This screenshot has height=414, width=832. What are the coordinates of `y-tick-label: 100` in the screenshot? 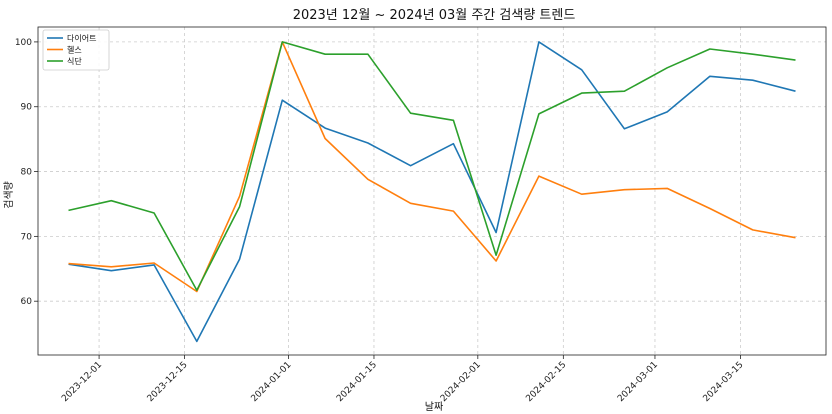 It's located at (23, 43).